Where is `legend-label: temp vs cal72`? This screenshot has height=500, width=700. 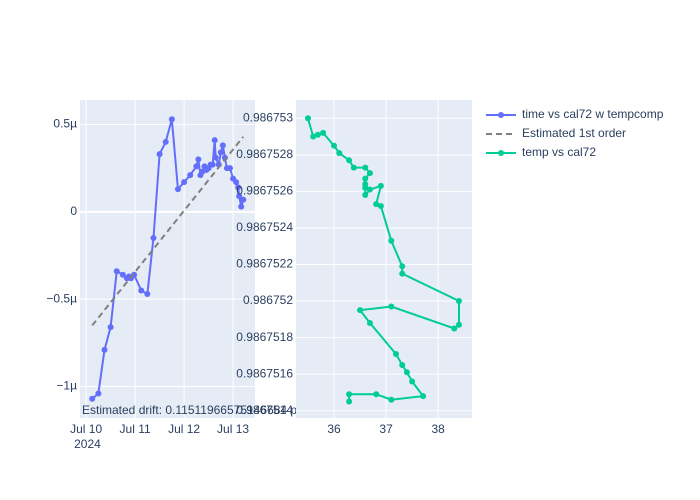 legend-label: temp vs cal72 is located at coordinates (559, 152).